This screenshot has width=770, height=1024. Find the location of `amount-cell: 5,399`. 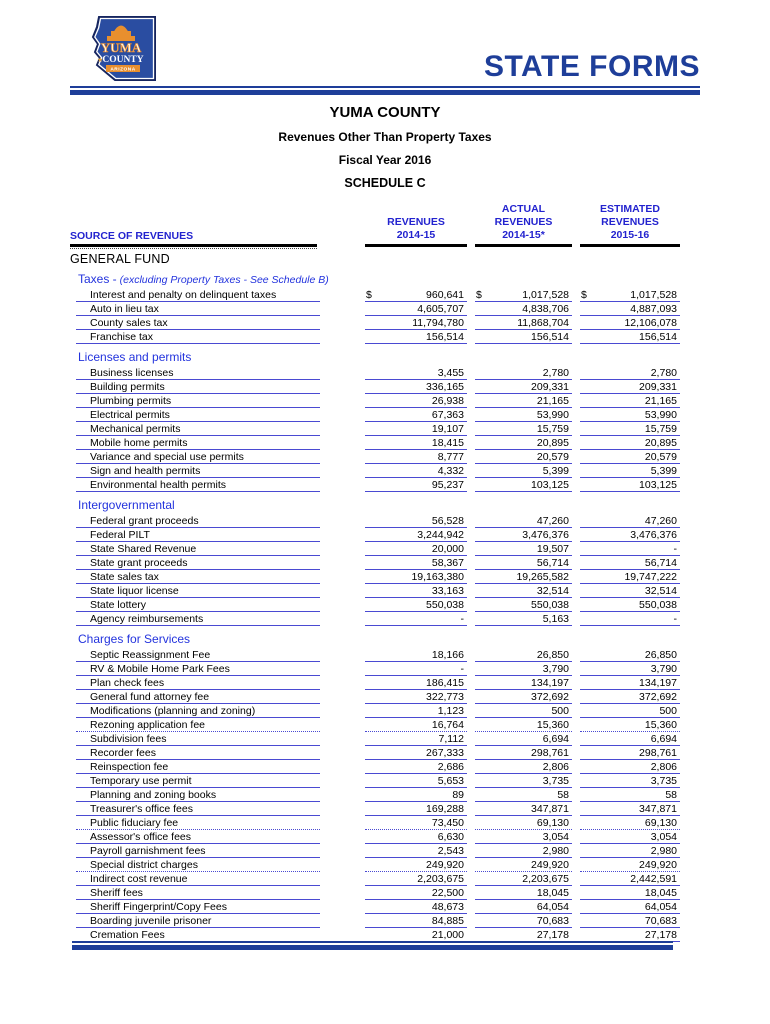

amount-cell: 5,399 is located at coordinates (523, 471).